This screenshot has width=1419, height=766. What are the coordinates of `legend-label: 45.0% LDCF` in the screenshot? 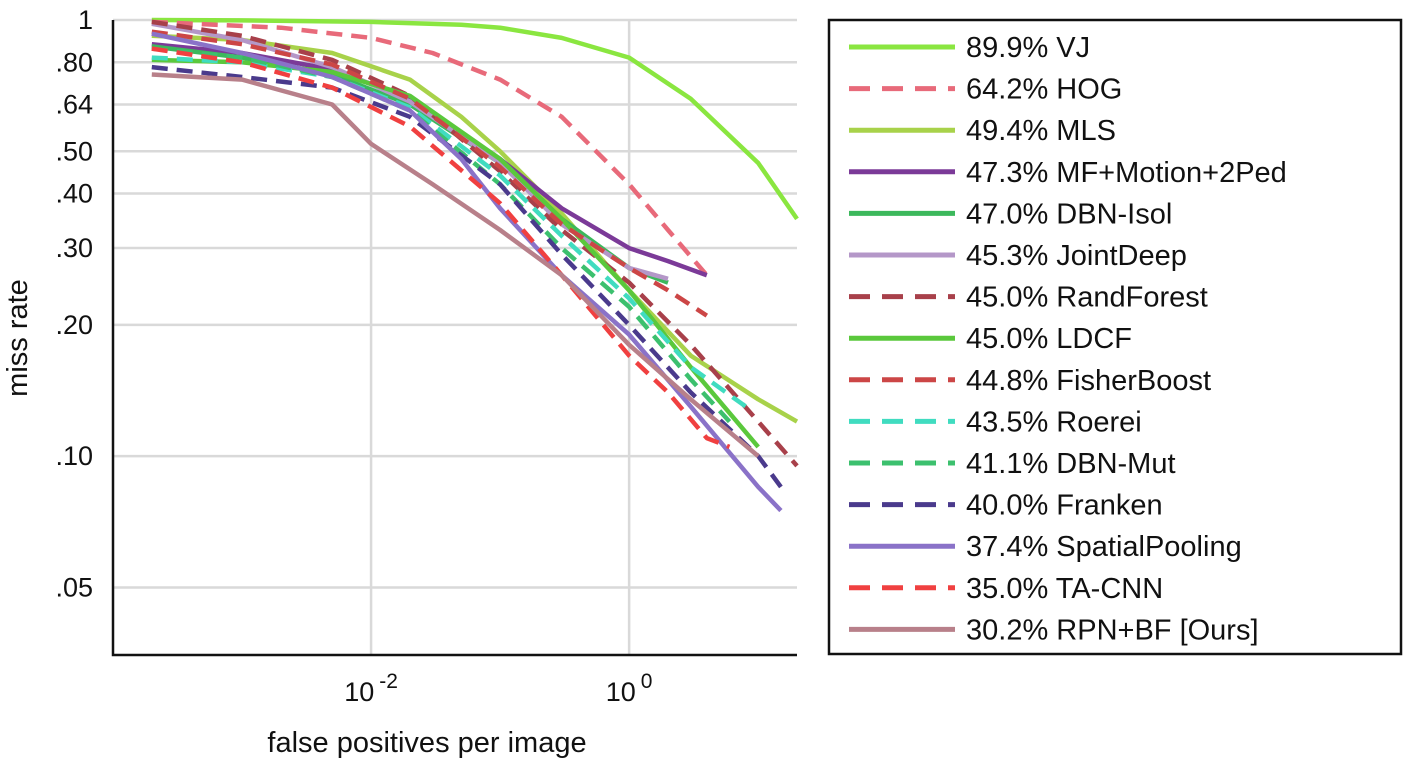 It's located at (1049, 339).